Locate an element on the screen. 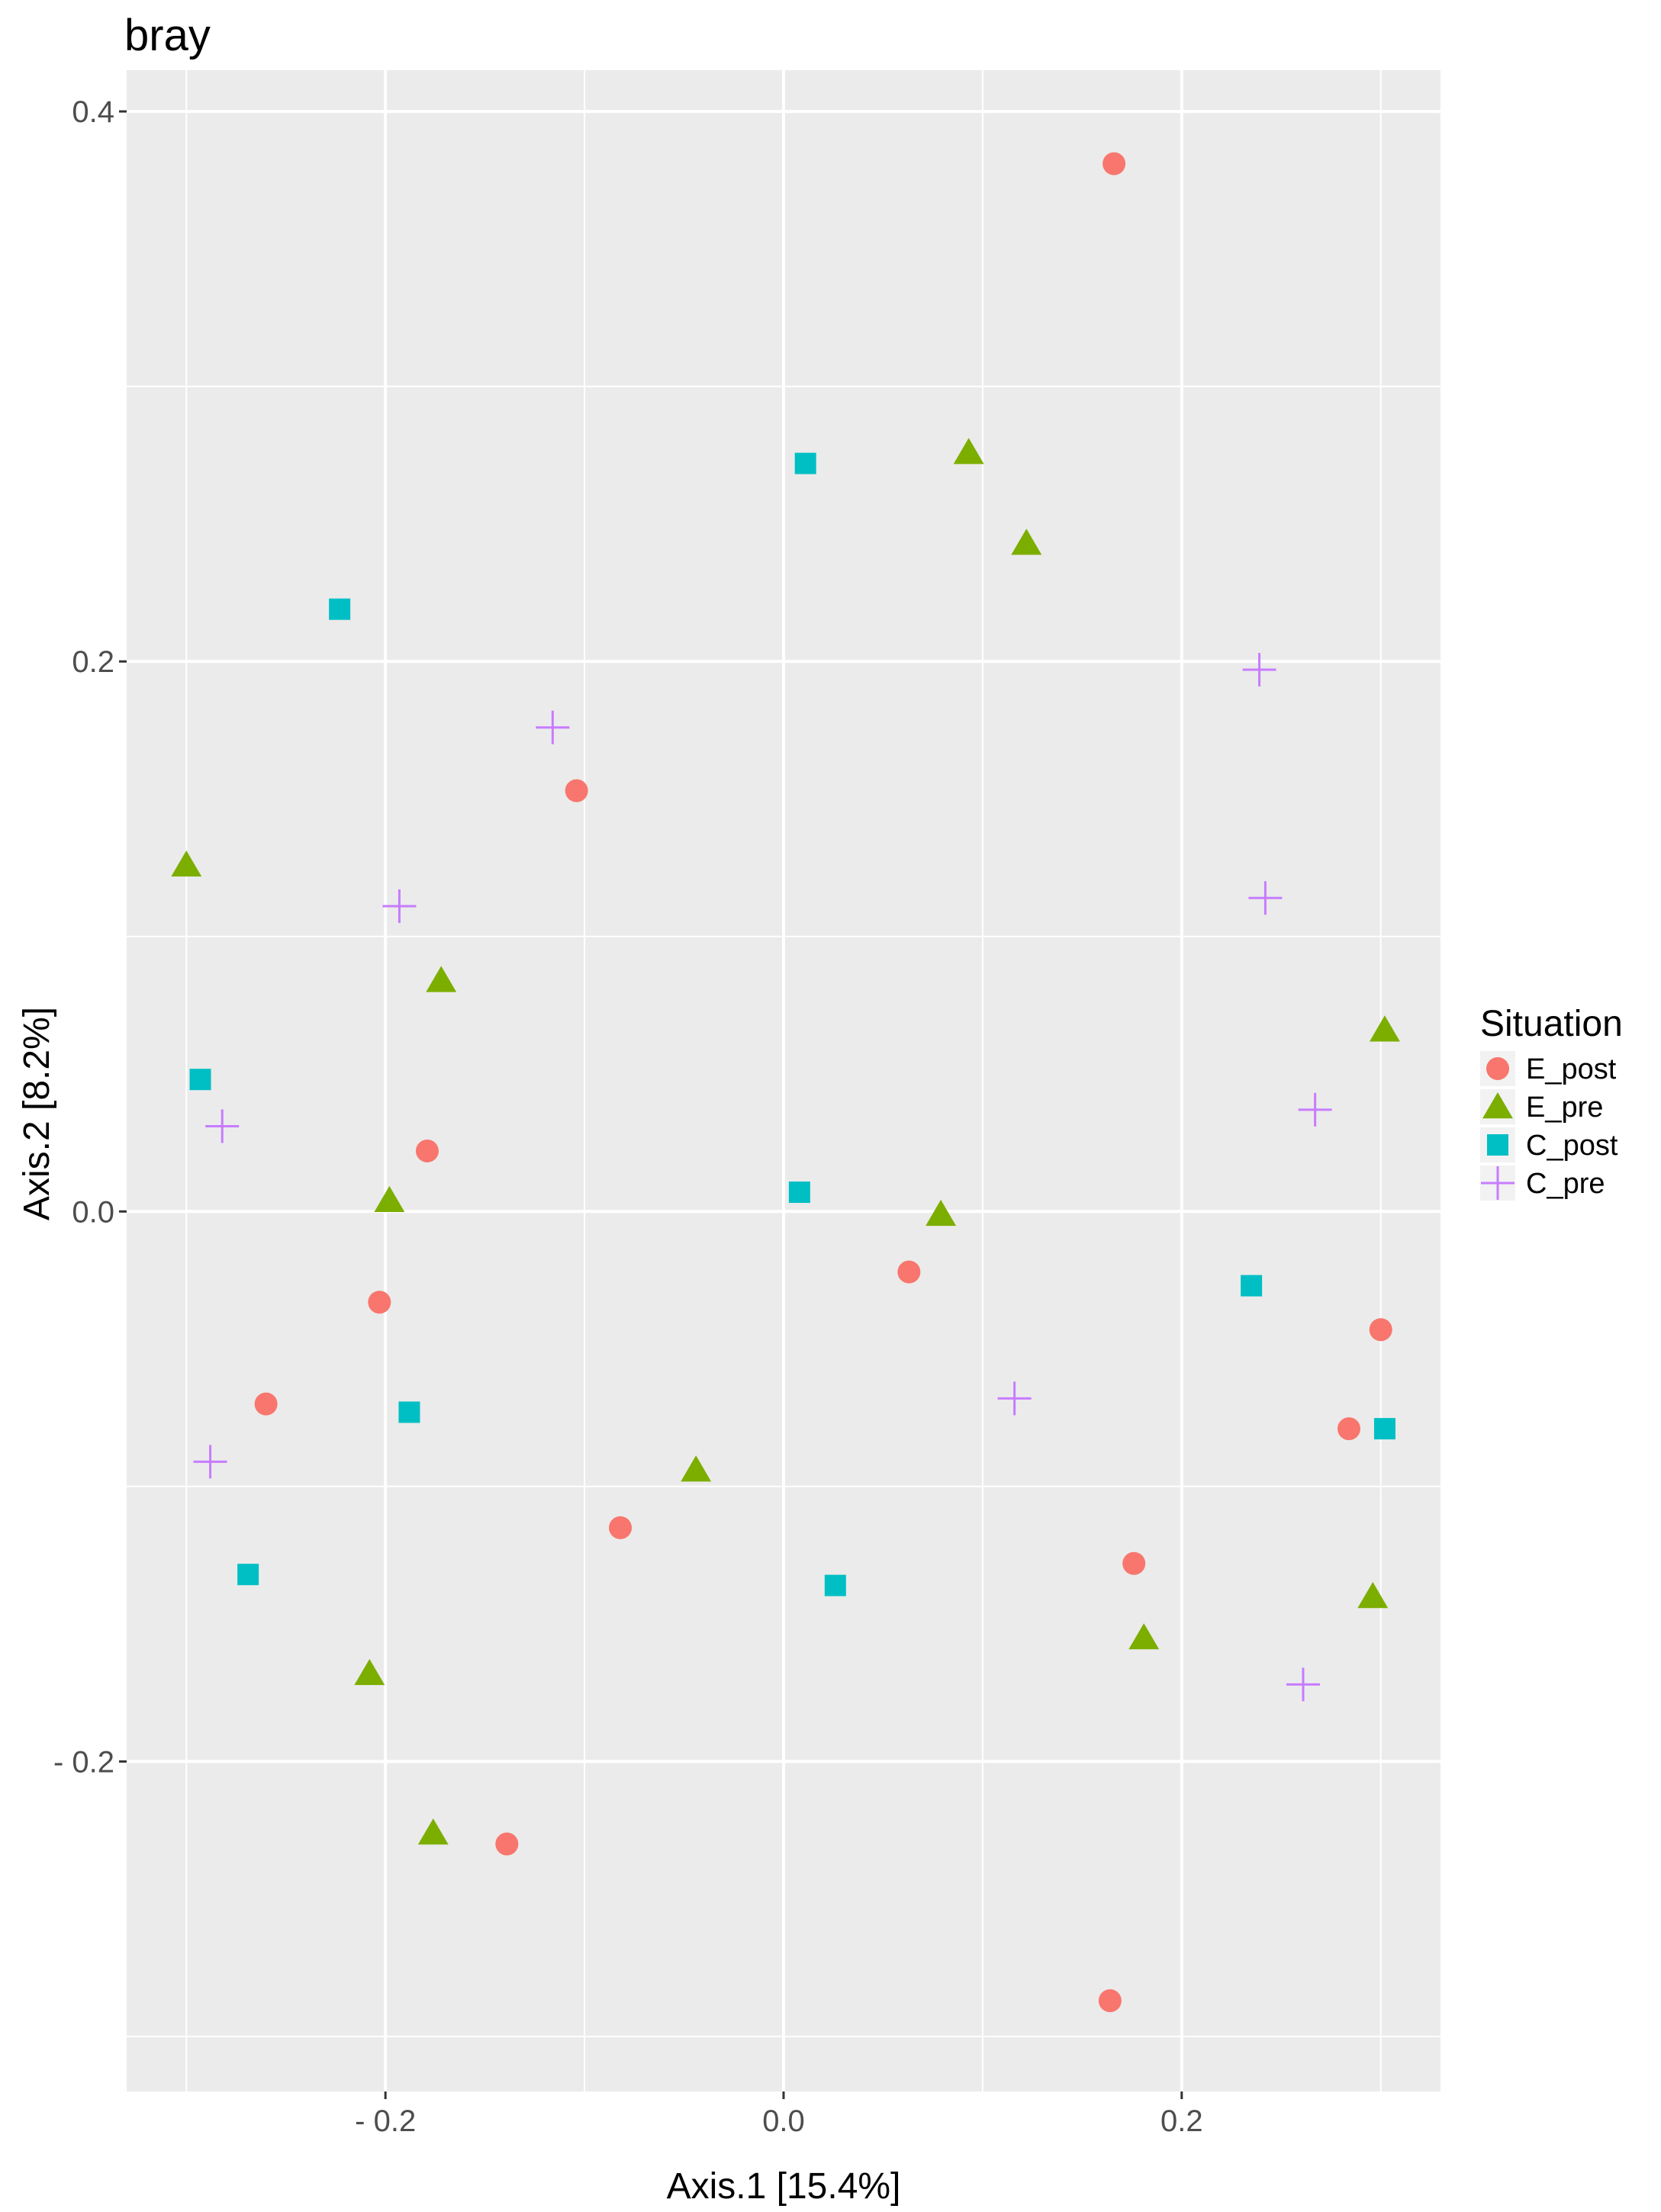  x-tick-label: 0.0 is located at coordinates (783, 2121).